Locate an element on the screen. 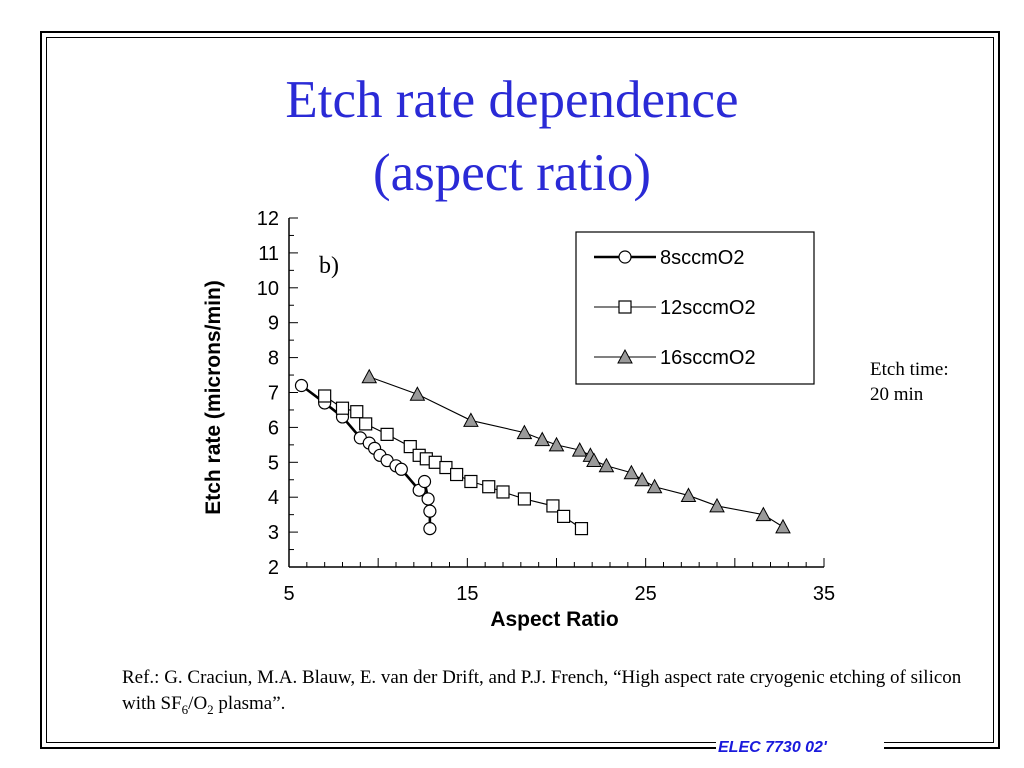  panel-label: b) is located at coordinates (329, 266).